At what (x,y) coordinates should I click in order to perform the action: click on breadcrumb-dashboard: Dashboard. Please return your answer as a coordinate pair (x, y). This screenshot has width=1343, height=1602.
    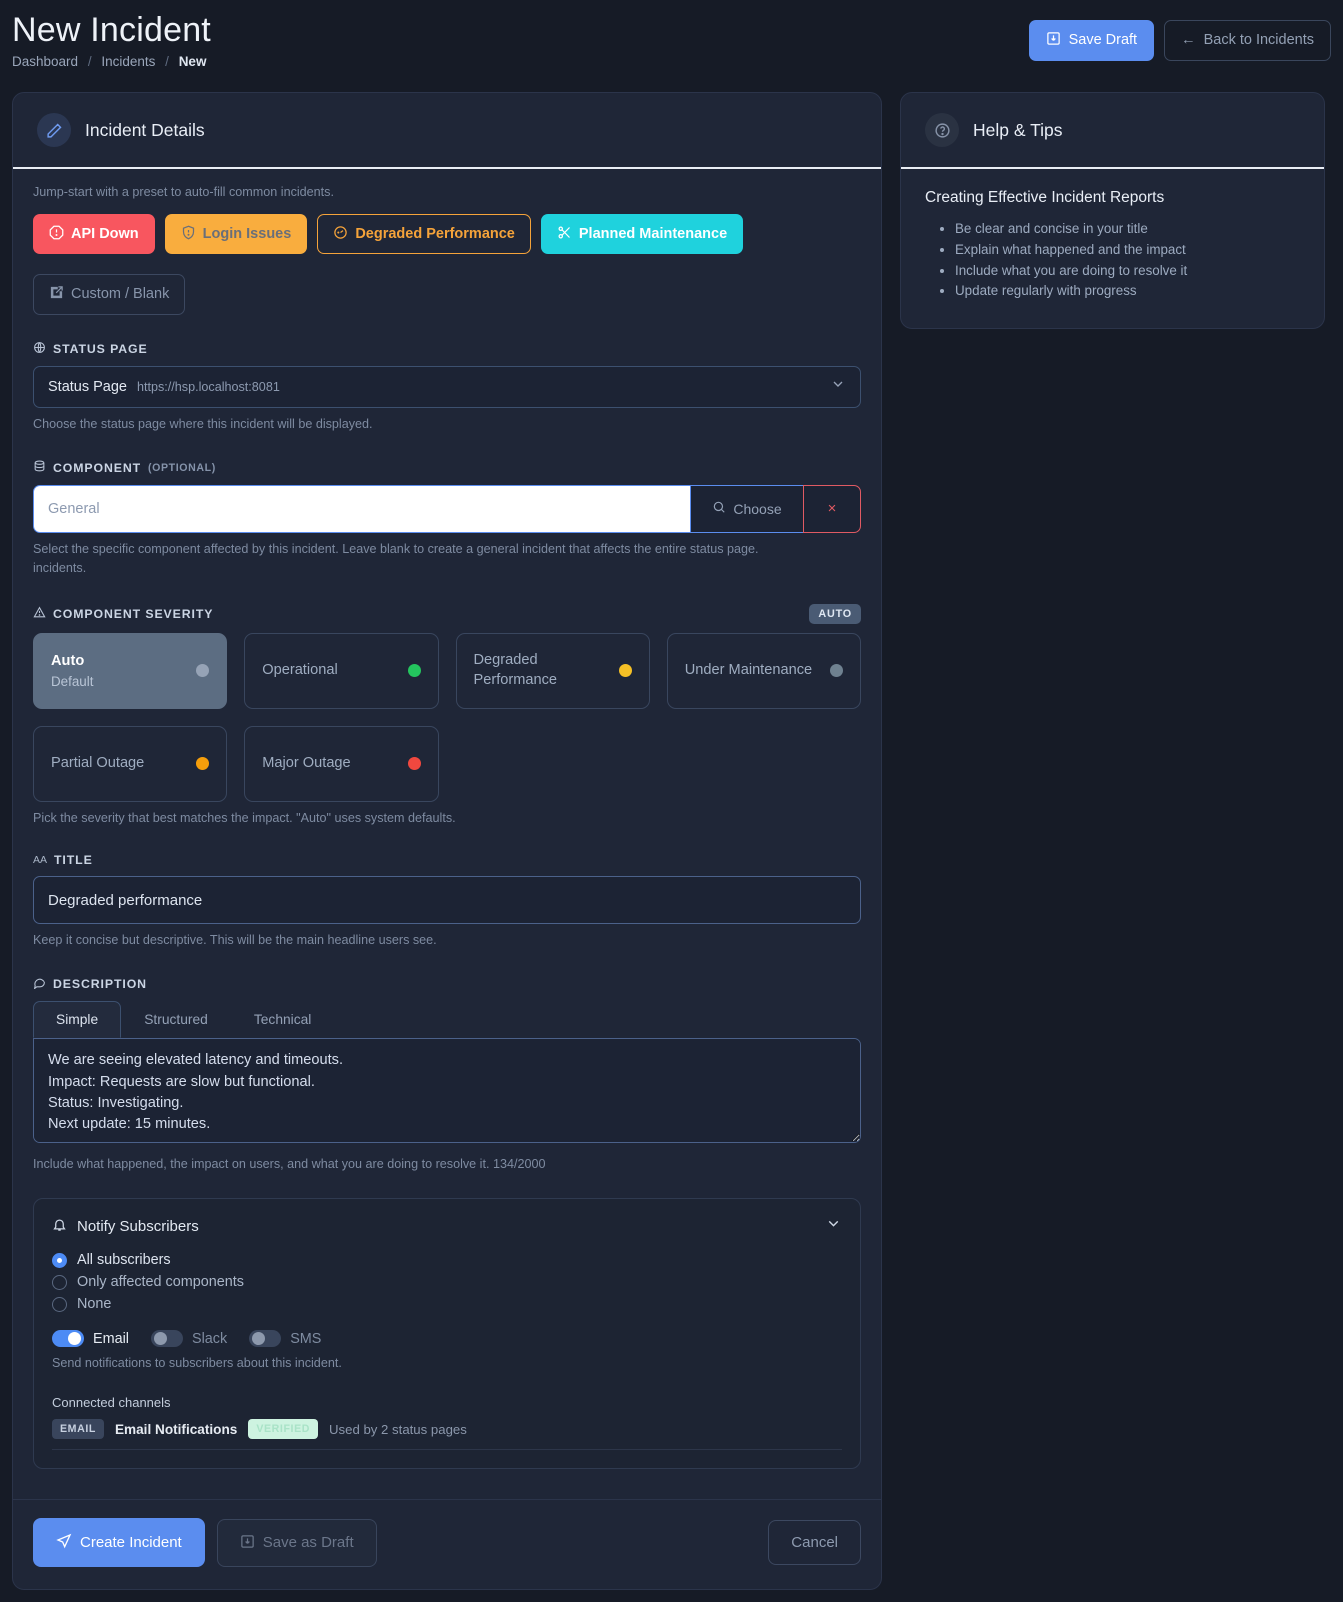
    Looking at the image, I should click on (45, 61).